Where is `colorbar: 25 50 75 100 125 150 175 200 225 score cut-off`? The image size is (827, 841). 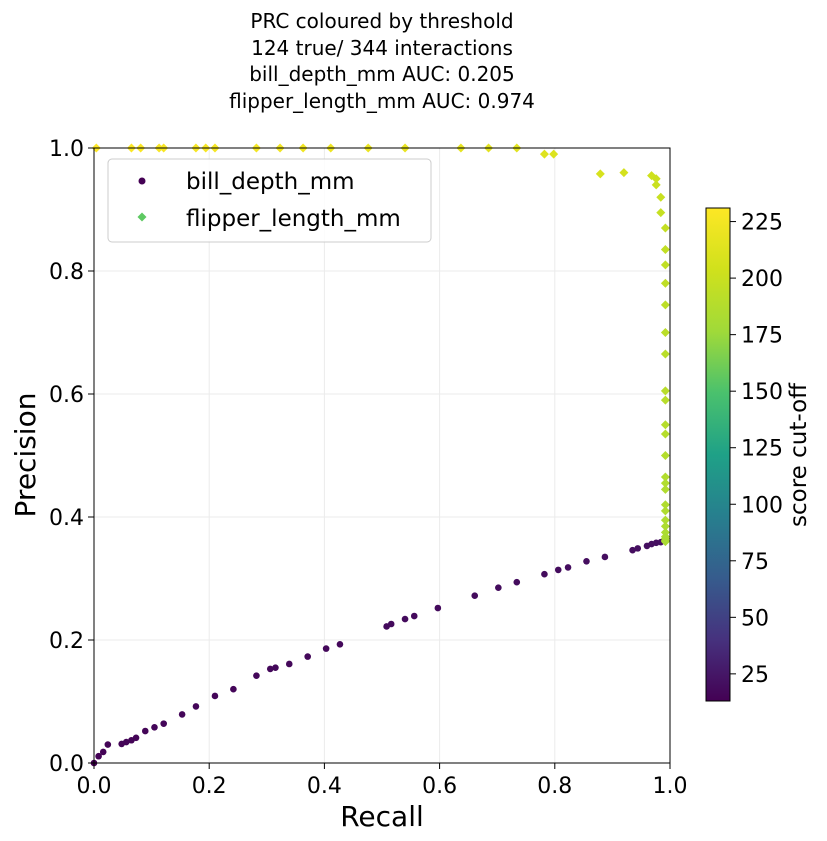
colorbar: 25 50 75 100 125 150 175 200 225 score cut-off is located at coordinates (758, 454).